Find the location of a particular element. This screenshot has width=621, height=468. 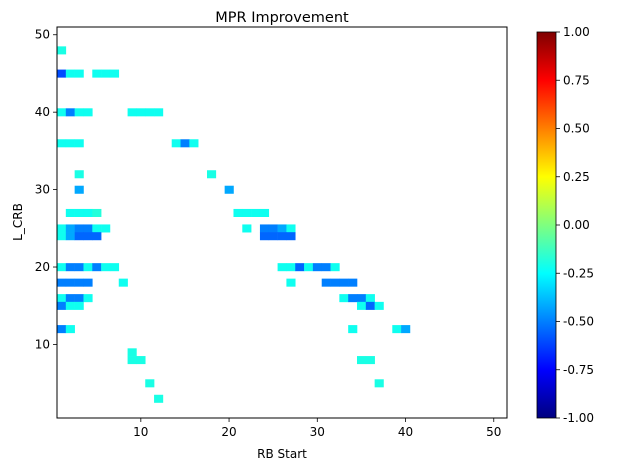

y-tick-label: 20 is located at coordinates (42, 267).